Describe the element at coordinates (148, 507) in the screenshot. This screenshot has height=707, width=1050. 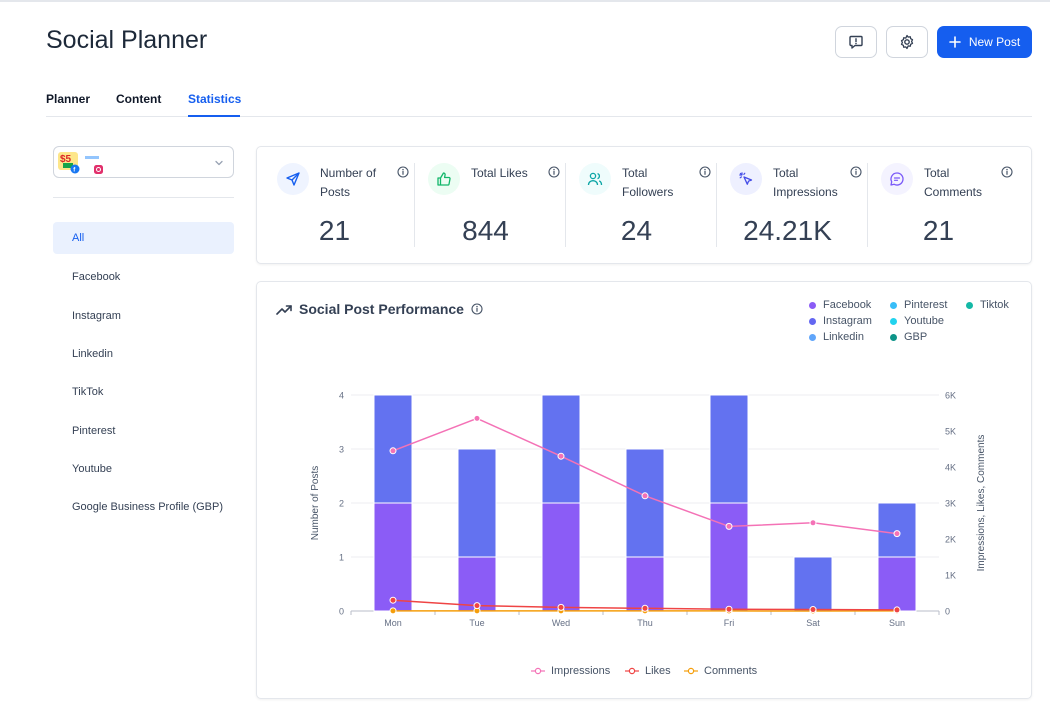
I see `sidebar-item-gbp: Google Business Profile (GBP)` at that location.